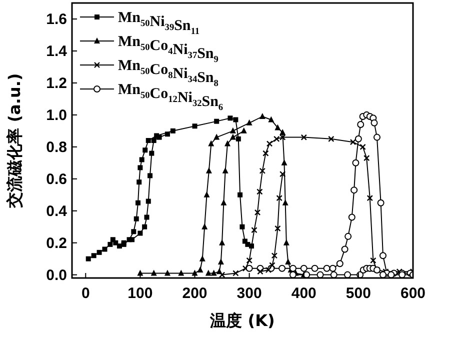  I want to click on x-tick-label: 400, so click(303, 293).